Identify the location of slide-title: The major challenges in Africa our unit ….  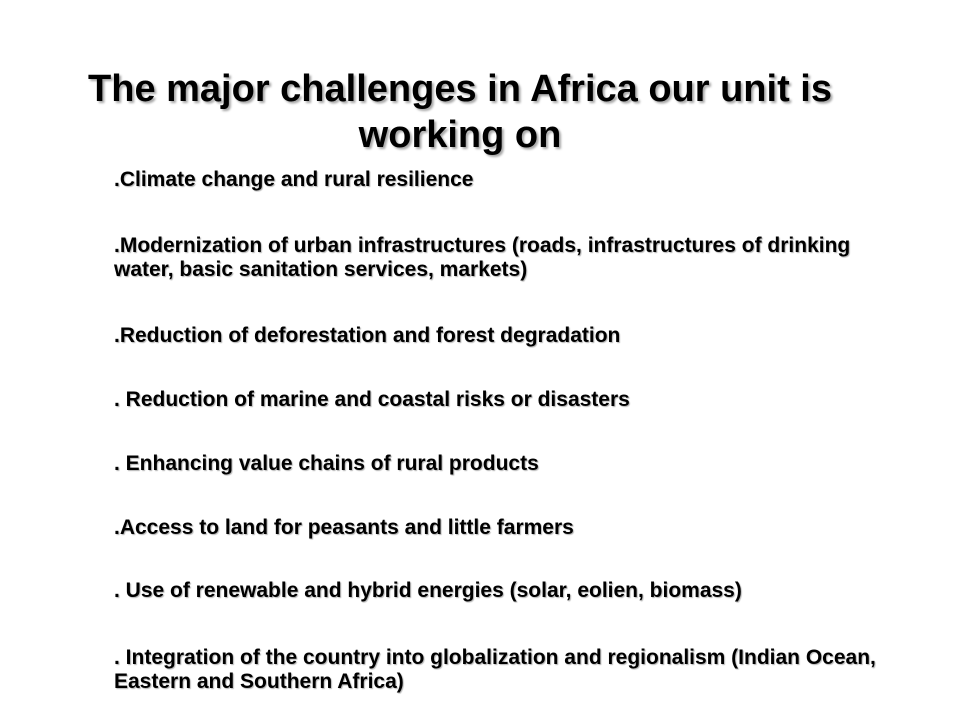
(460, 112).